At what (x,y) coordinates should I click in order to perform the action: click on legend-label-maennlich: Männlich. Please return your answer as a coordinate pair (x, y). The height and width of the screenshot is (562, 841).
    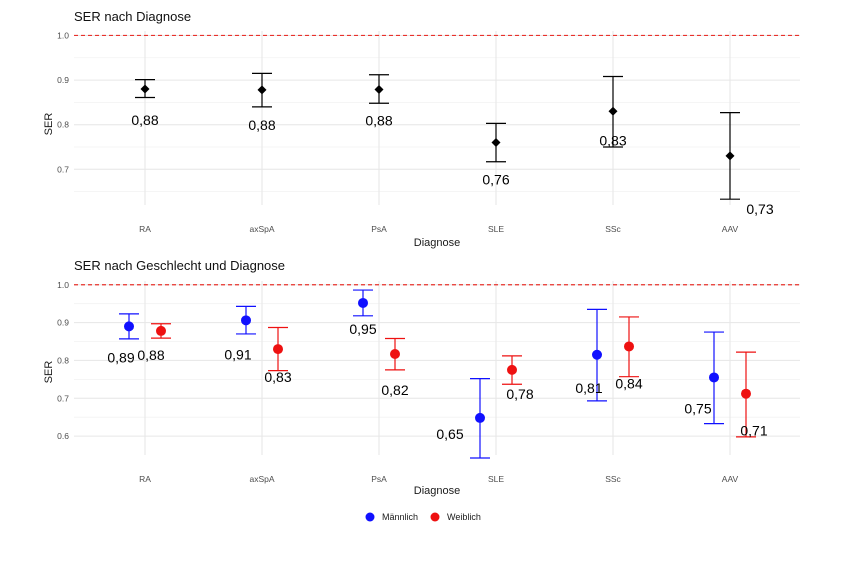
    Looking at the image, I should click on (400, 517).